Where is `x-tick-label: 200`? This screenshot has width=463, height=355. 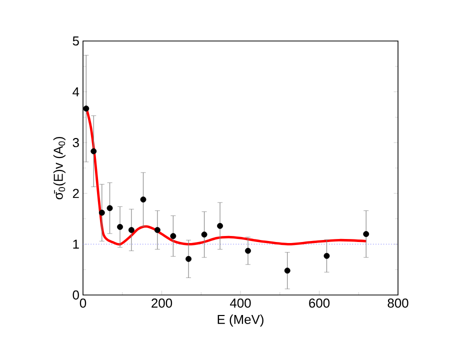 x-tick-label: 200 is located at coordinates (162, 303).